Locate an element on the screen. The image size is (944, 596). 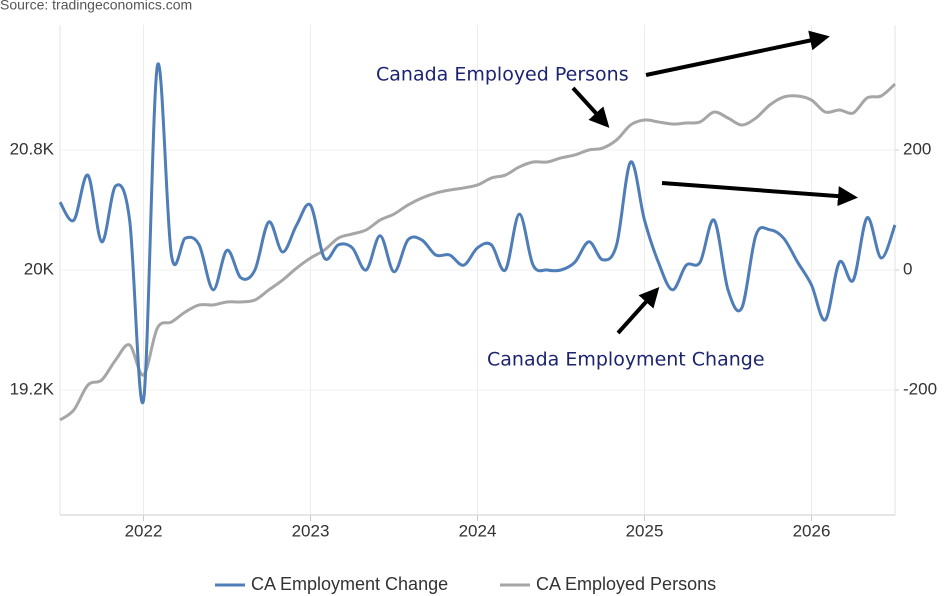
y-tick-label: 20.8K is located at coordinates (32, 148).